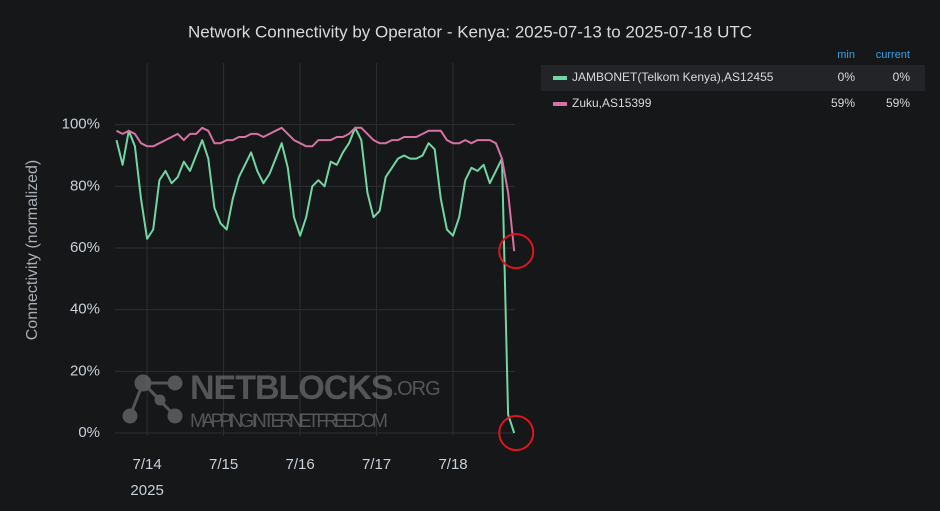 This screenshot has width=940, height=511. I want to click on watermark: NETBLOCKS.ORG MAPPING INTERNET FREEDOM, so click(281, 400).